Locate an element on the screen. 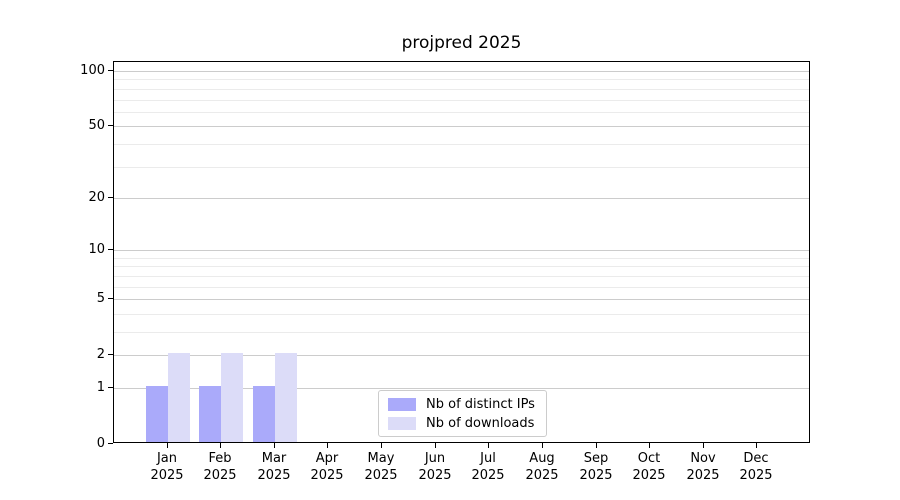  x-tick-month: Jun is located at coordinates (435, 458).